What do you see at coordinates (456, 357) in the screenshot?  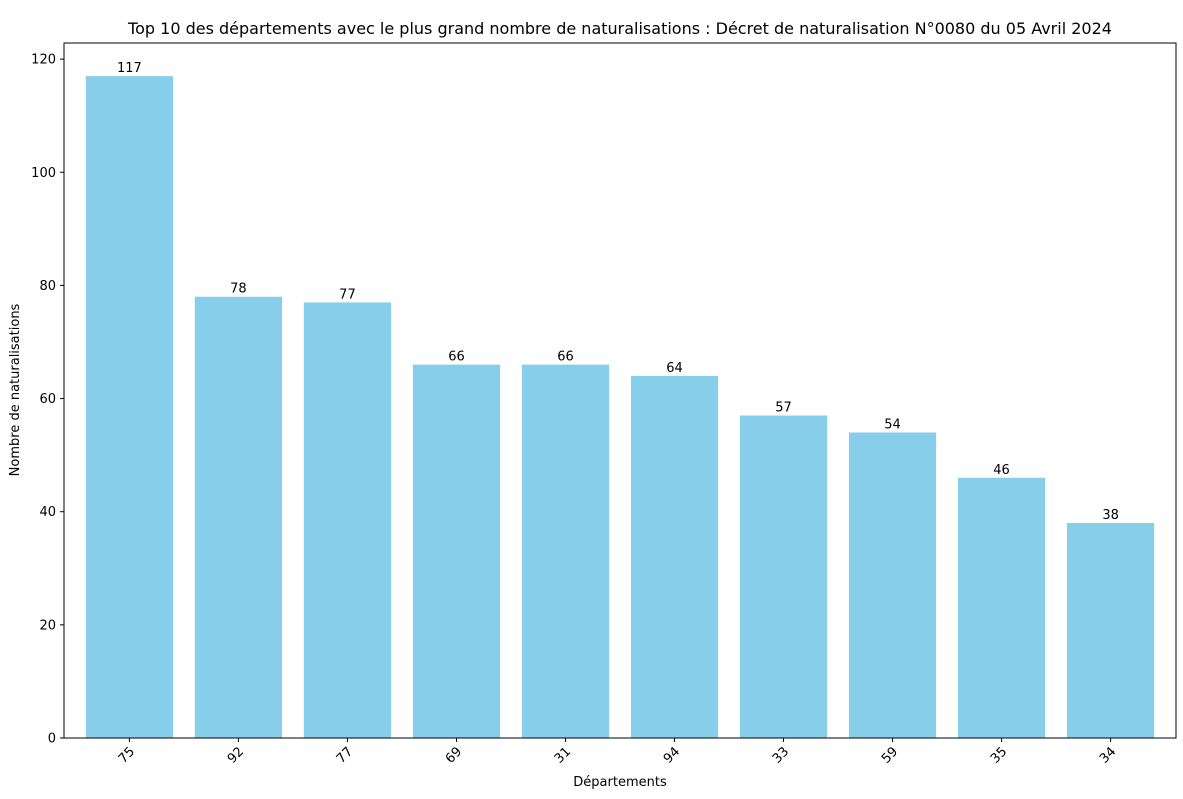 I see `data-label-69: 66` at bounding box center [456, 357].